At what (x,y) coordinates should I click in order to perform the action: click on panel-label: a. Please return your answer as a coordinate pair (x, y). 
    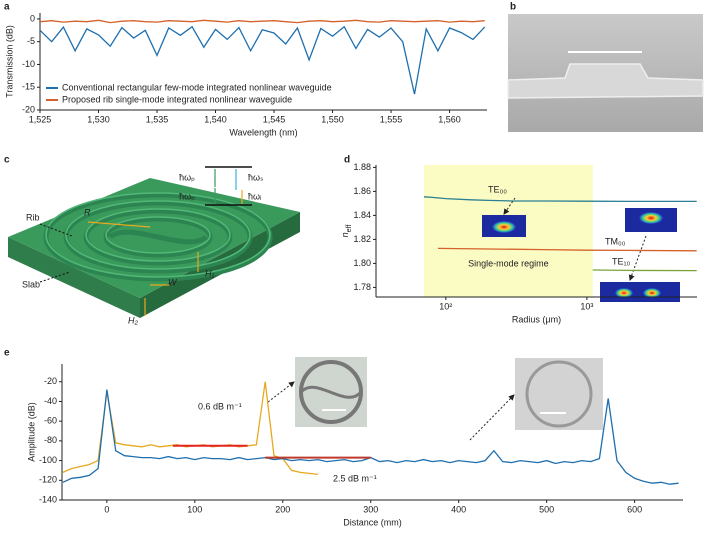
    Looking at the image, I should click on (7, 7).